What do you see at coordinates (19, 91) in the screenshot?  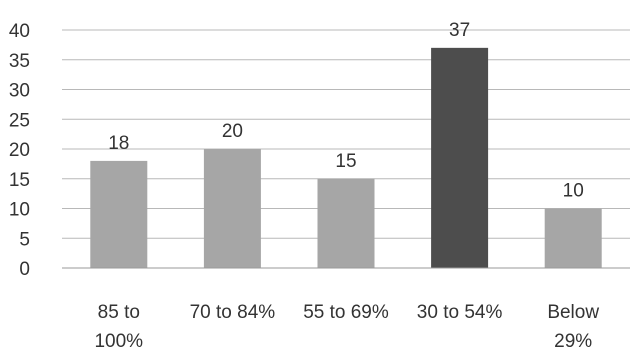 I see `y-tick-label: 30` at bounding box center [19, 91].